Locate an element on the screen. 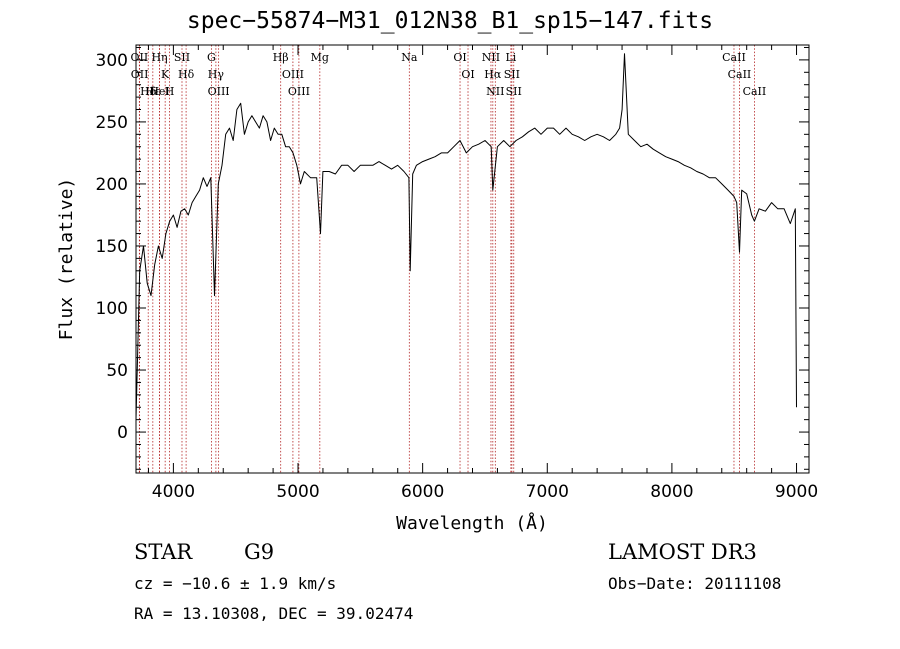 This screenshot has width=900, height=649. subclass-label: G9 is located at coordinates (259, 552).